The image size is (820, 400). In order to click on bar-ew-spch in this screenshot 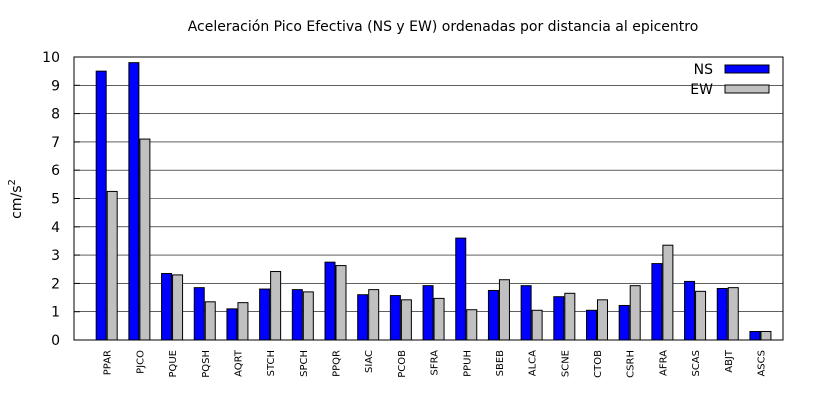, I will do `click(308, 316)`.